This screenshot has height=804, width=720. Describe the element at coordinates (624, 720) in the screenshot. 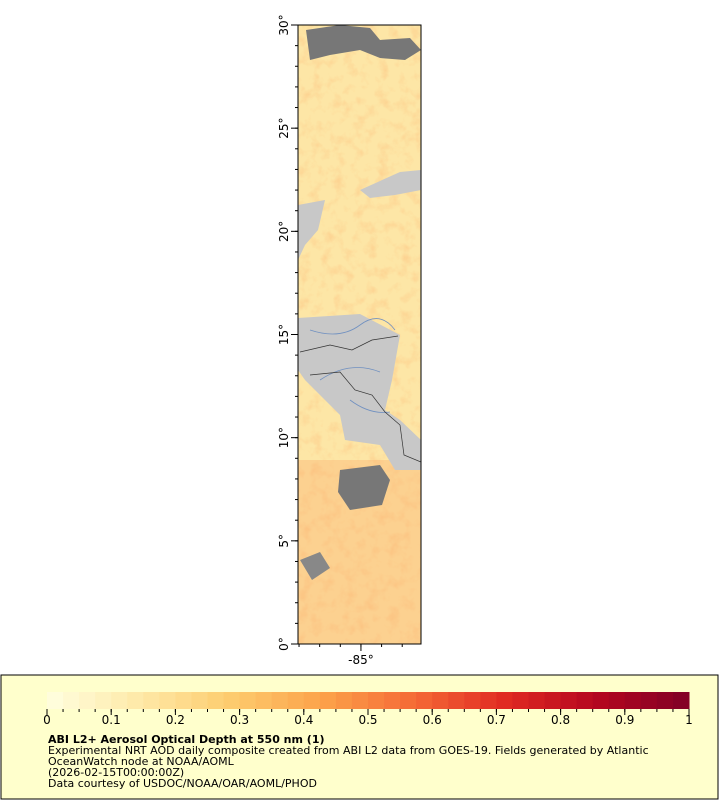

I see `colorbar-tick-label: 0.9` at that location.